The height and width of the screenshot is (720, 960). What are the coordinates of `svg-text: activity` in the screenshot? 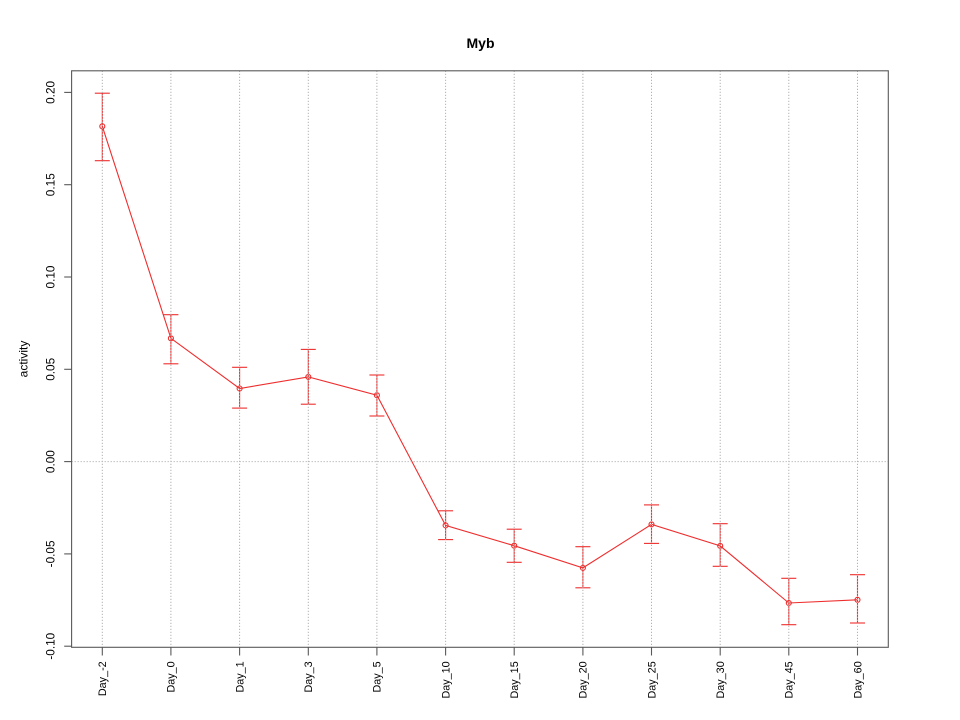 It's located at (24, 359).